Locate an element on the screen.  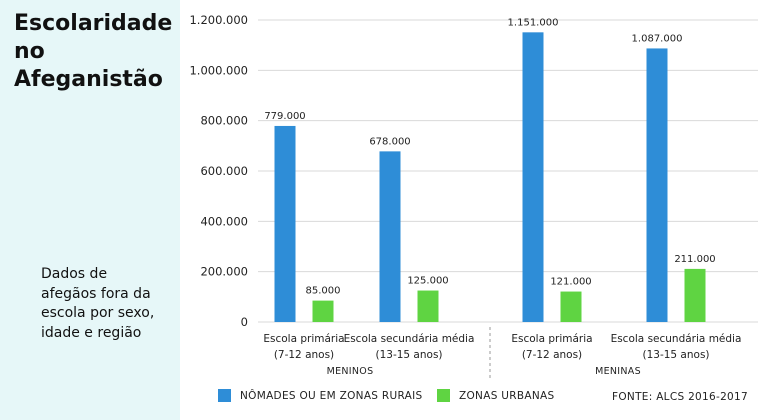
y-tick-label: 1.200.000 is located at coordinates (218, 20).